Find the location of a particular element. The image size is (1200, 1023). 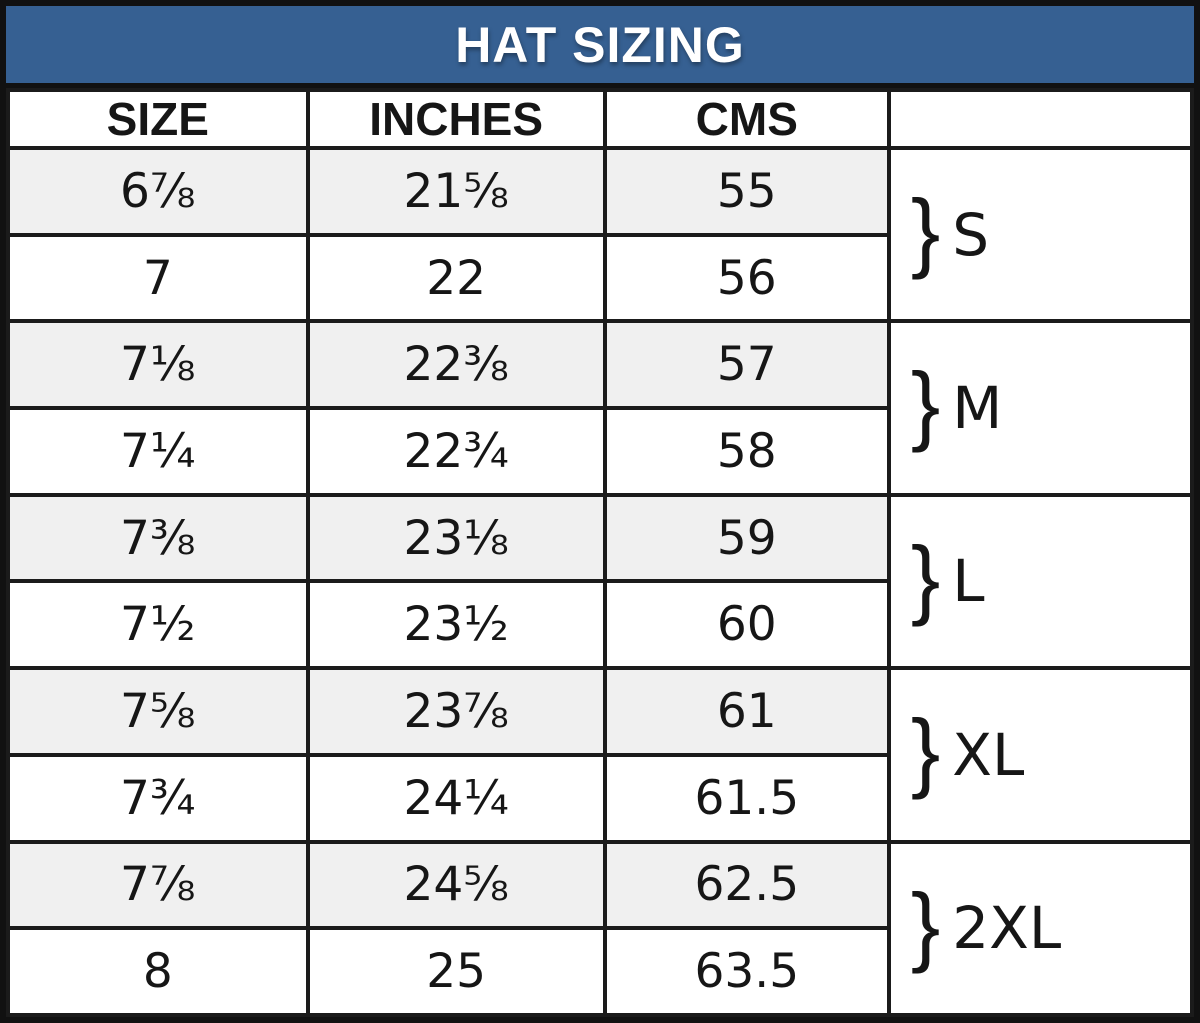

table-row: 7½ 23½ 60 is located at coordinates (599, 625).